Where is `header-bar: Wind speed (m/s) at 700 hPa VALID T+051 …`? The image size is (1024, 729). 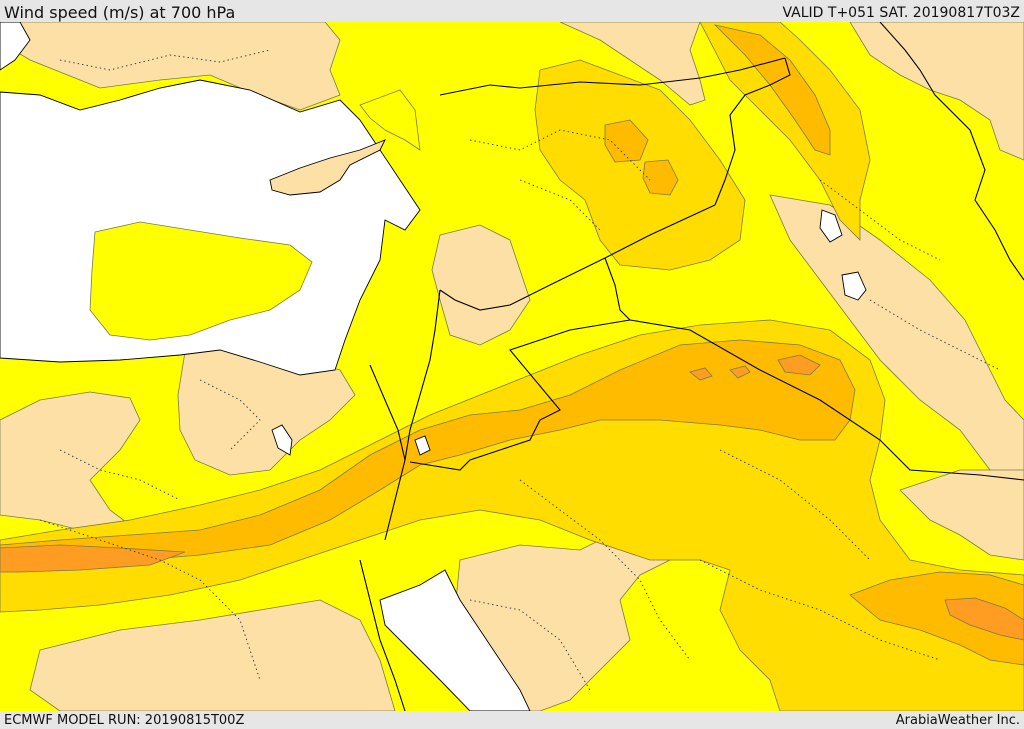
header-bar: Wind speed (m/s) at 700 hPa VALID T+051 … is located at coordinates (512, 11).